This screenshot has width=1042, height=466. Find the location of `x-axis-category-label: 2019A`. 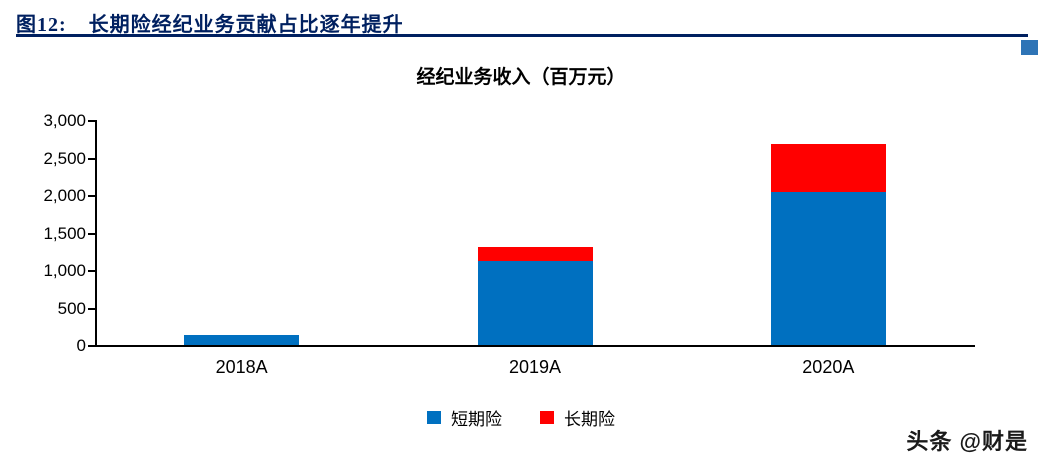

x-axis-category-label: 2019A is located at coordinates (535, 367).